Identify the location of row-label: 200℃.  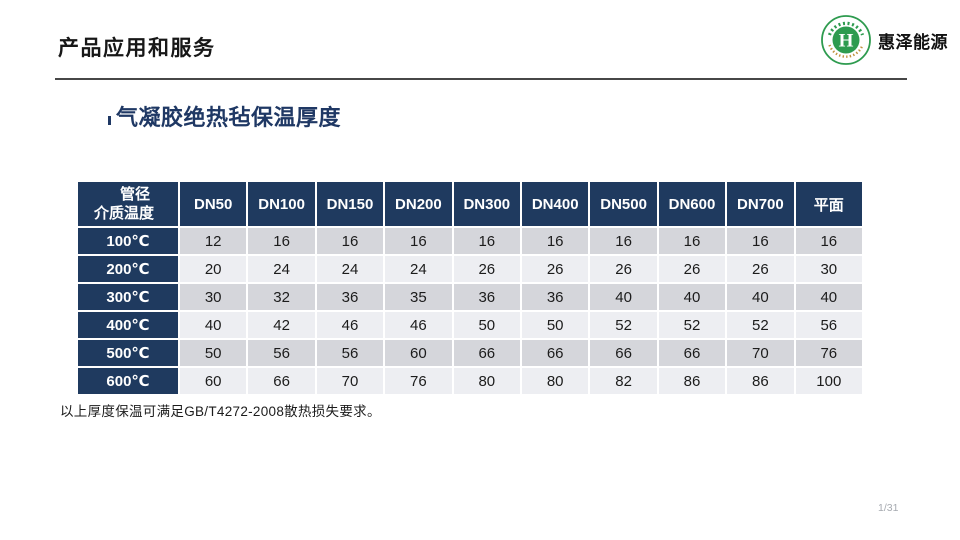
(128, 269).